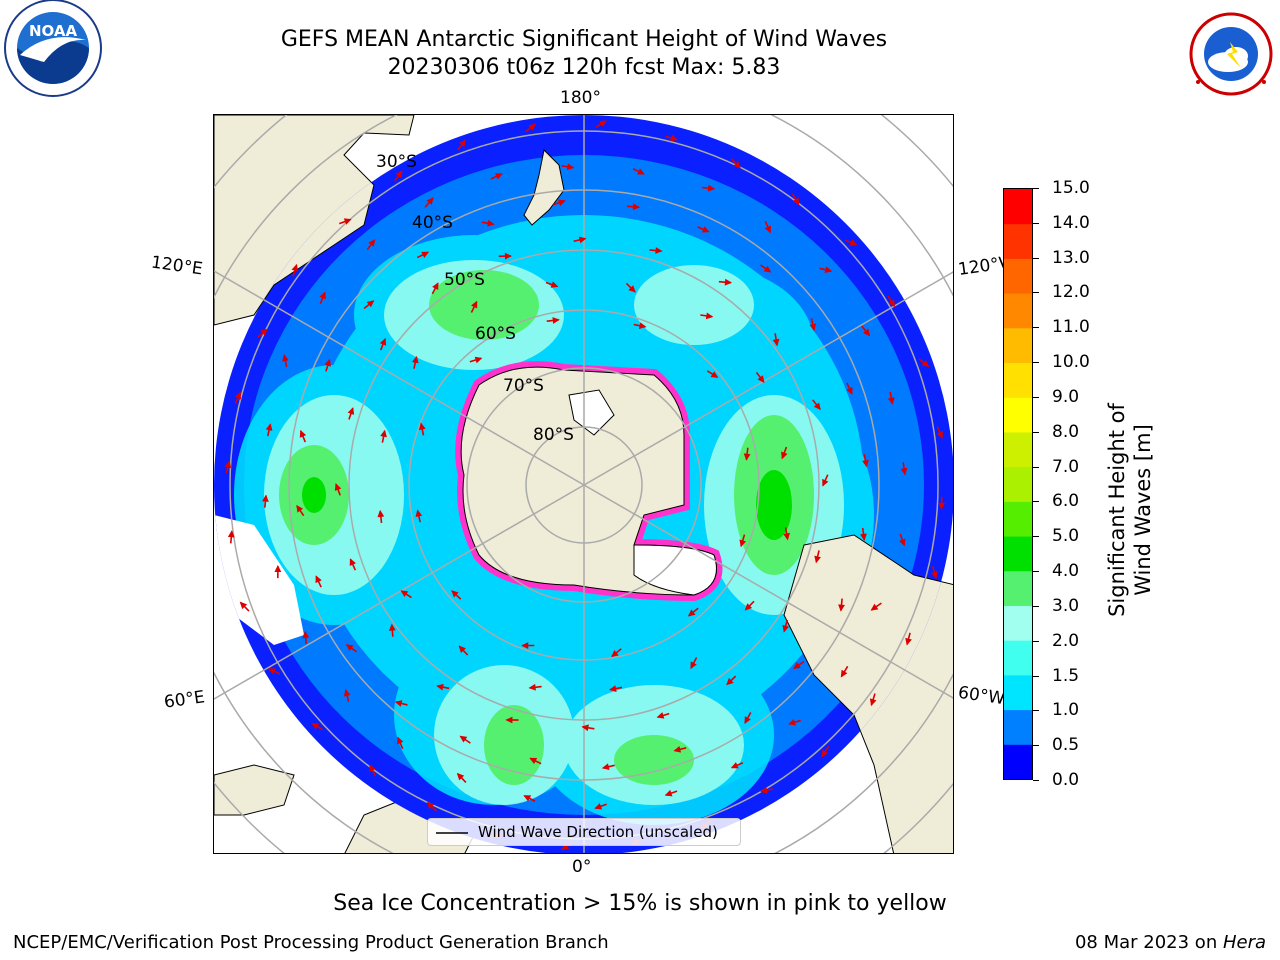 This screenshot has height=960, width=1280. Describe the element at coordinates (396, 162) in the screenshot. I see `lat-label-30s: 30°S` at that location.